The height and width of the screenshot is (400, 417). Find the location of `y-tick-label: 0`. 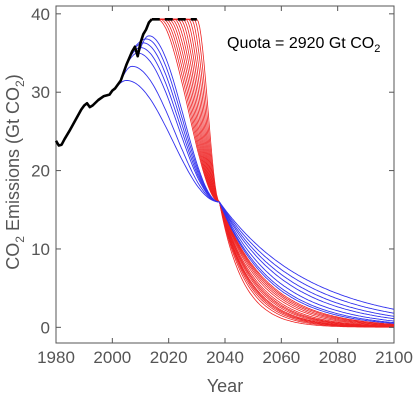

y-tick-label: 0 is located at coordinates (45, 327).